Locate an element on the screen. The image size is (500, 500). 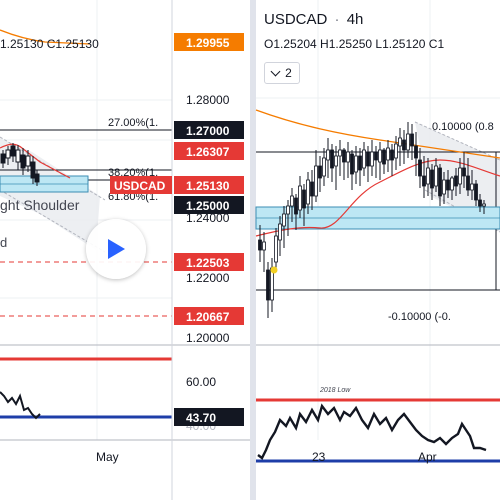
price-tag-122503: 1.22503 is located at coordinates (209, 262).